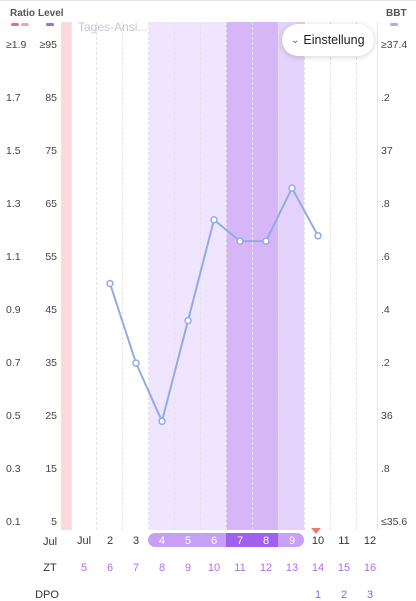 The height and width of the screenshot is (601, 416). Describe the element at coordinates (16, 45) in the screenshot. I see `ratio-tick-label: ≥1.9` at that location.